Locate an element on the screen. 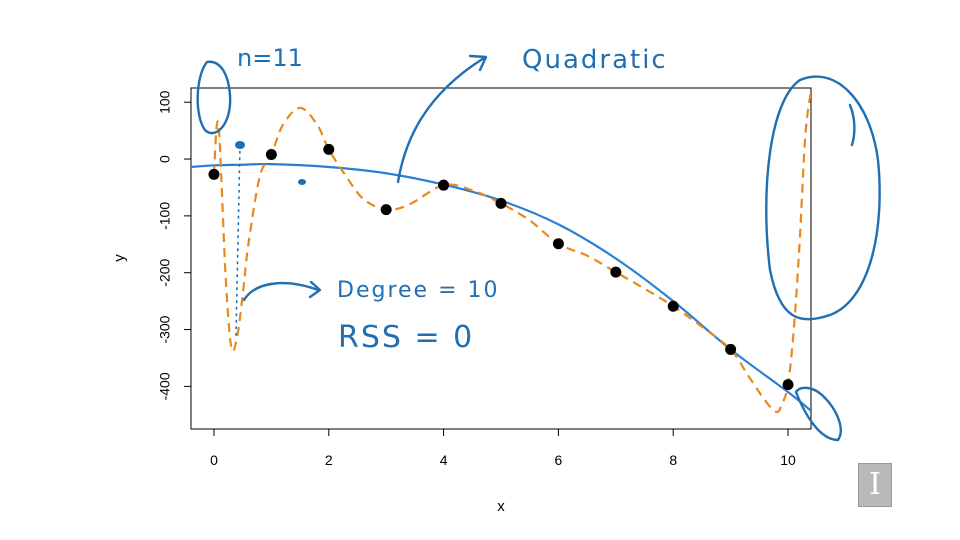  arrow-to-quadratic is located at coordinates (441, 120).